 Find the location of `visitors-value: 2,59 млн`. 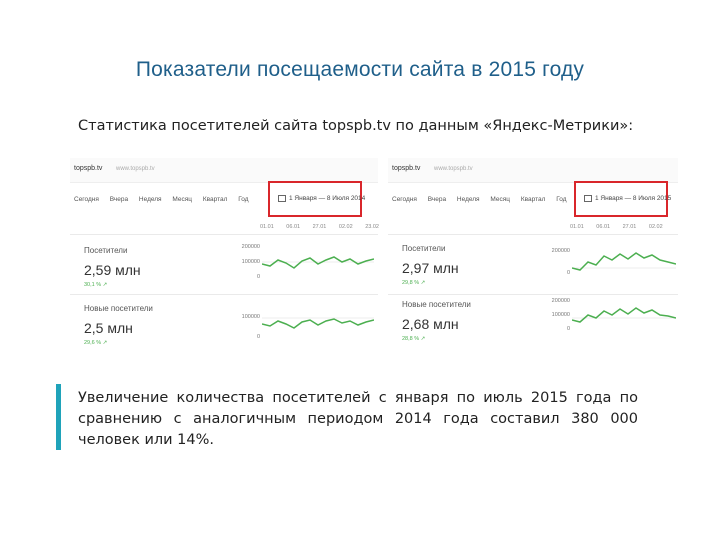

visitors-value: 2,59 млн is located at coordinates (112, 270).